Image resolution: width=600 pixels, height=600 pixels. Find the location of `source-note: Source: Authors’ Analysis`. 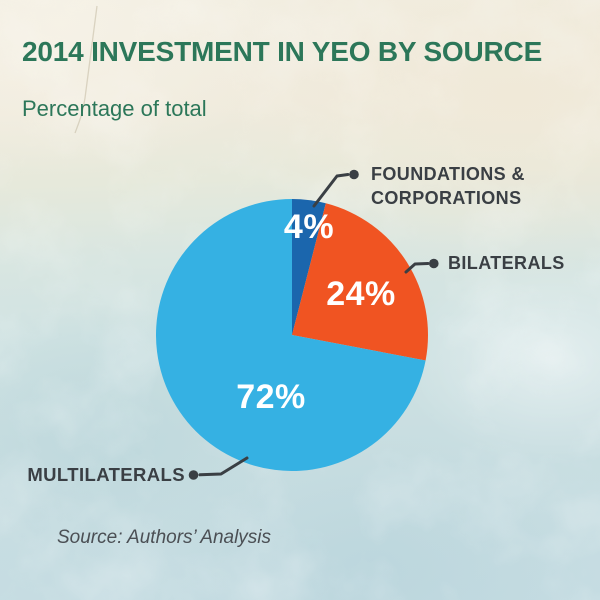

source-note: Source: Authors’ Analysis is located at coordinates (164, 537).